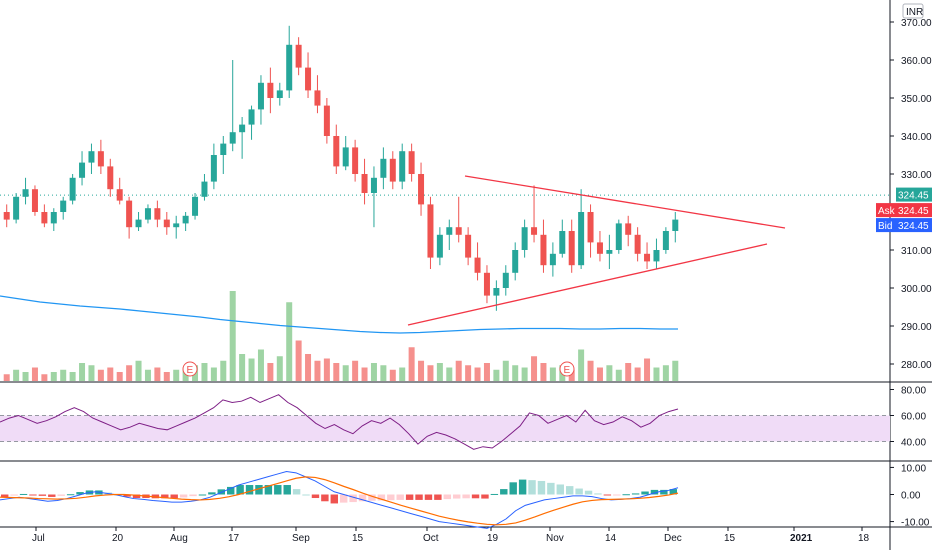 The width and height of the screenshot is (932, 555). Describe the element at coordinates (916, 251) in the screenshot. I see `price-axis-label: 310.00` at that location.